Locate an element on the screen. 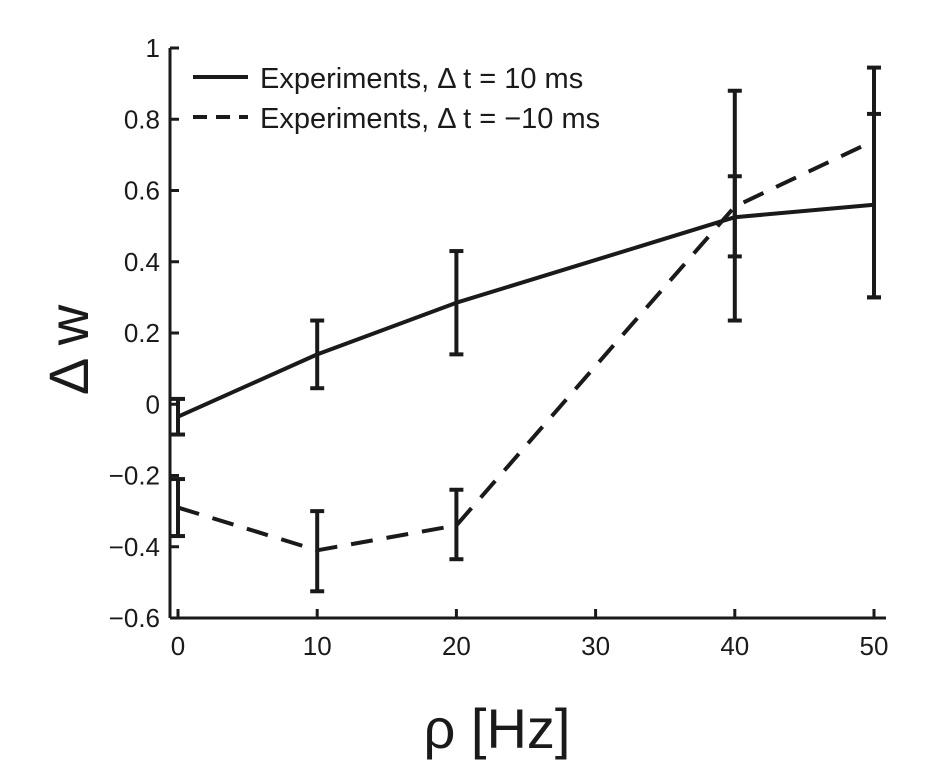 Image resolution: width=938 pixels, height=783 pixels. y-tick-label: −0.4 is located at coordinates (134, 547).